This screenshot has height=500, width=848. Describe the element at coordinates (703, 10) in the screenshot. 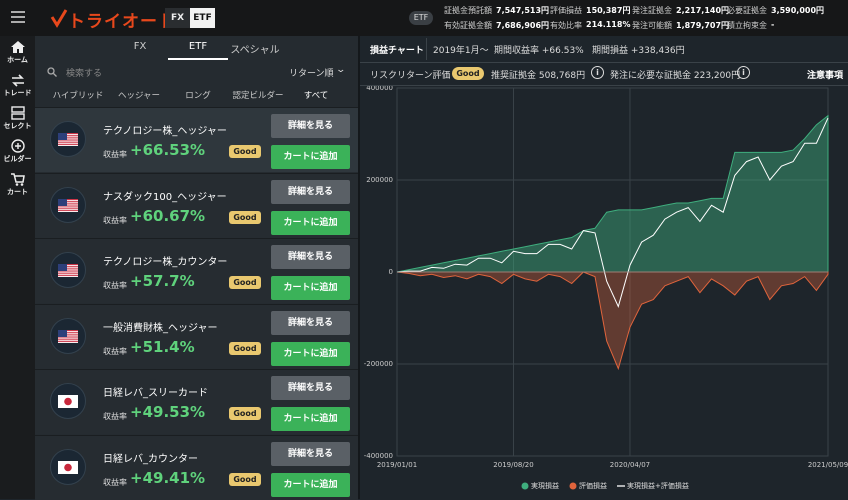

I see `stat-value: 2,217,140円` at that location.